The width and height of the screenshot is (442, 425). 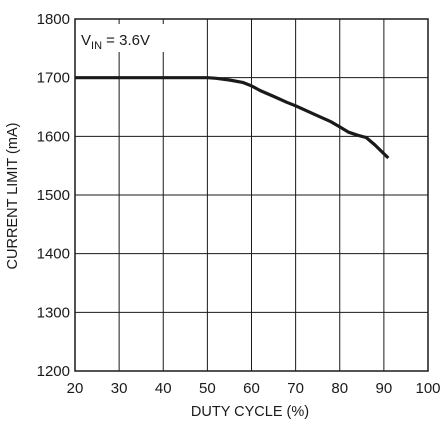 I want to click on y-tick-label: 1400, so click(x=53, y=254).